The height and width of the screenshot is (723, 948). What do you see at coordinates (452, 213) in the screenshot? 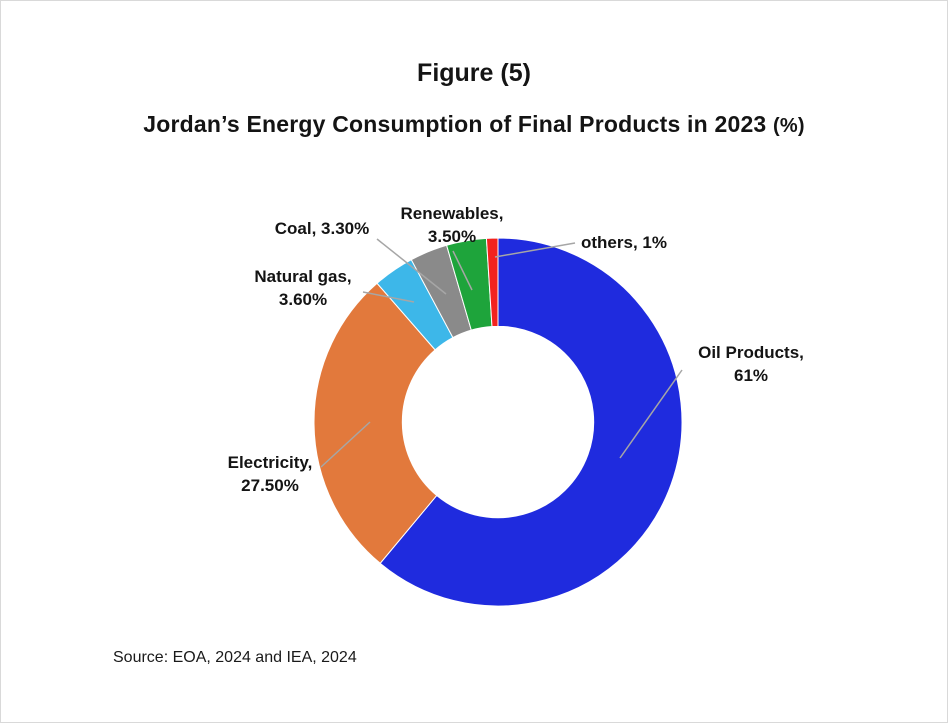
I see `slice-label-renewables-line1: Renewables,` at bounding box center [452, 213].